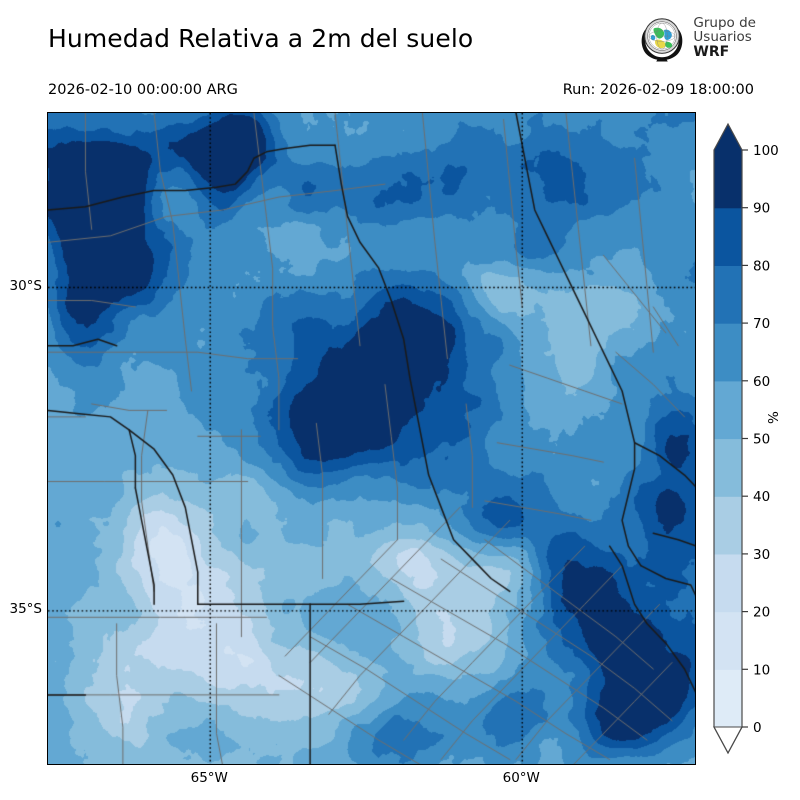 The height and width of the screenshot is (800, 800). I want to click on colorbar: 0 10 20 30 40 50 60 70 80 90 100, so click(756, 438).